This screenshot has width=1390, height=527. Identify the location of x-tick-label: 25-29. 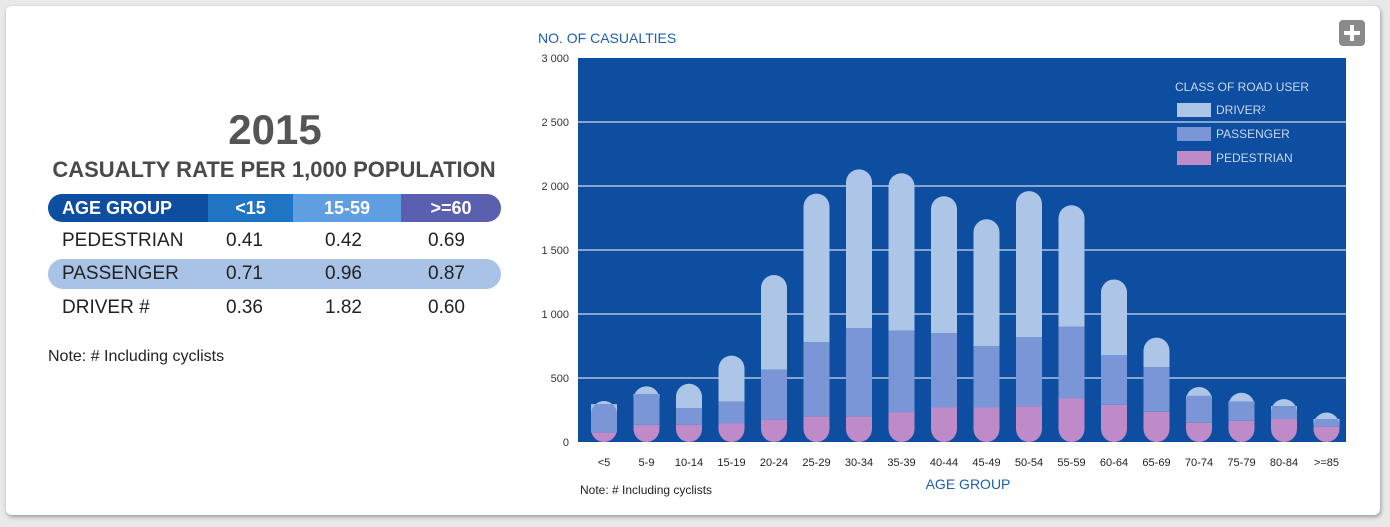
(816, 463).